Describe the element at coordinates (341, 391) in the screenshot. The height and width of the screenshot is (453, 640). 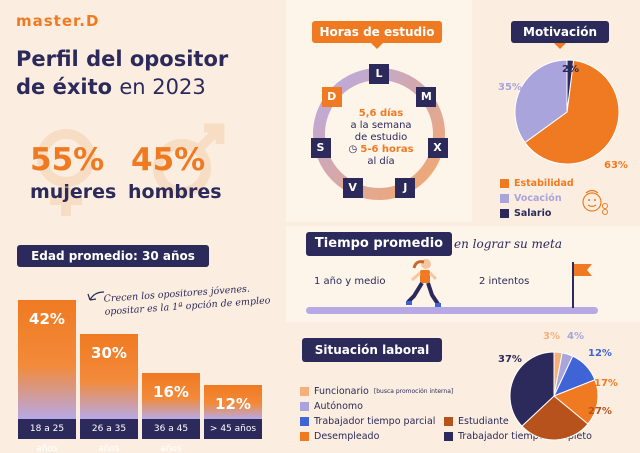
I see `legend-label: Funcionario` at that location.